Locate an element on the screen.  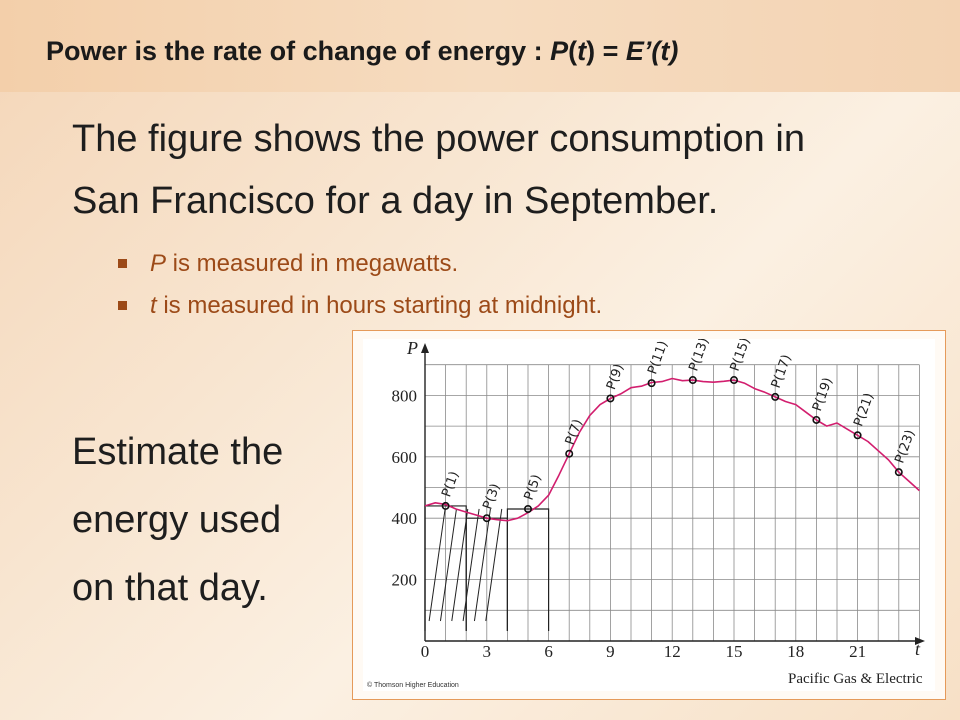
chart-copyright: © Thomson Higher Education is located at coordinates (413, 685).